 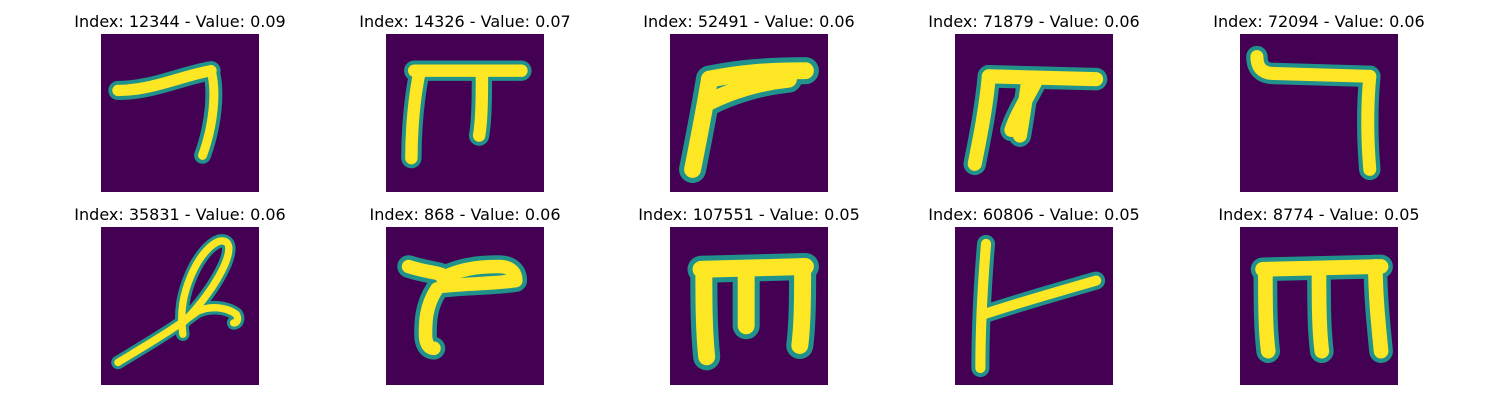 I want to click on panel-title: Index: 107551 - Value: 0.05, so click(x=749, y=214).